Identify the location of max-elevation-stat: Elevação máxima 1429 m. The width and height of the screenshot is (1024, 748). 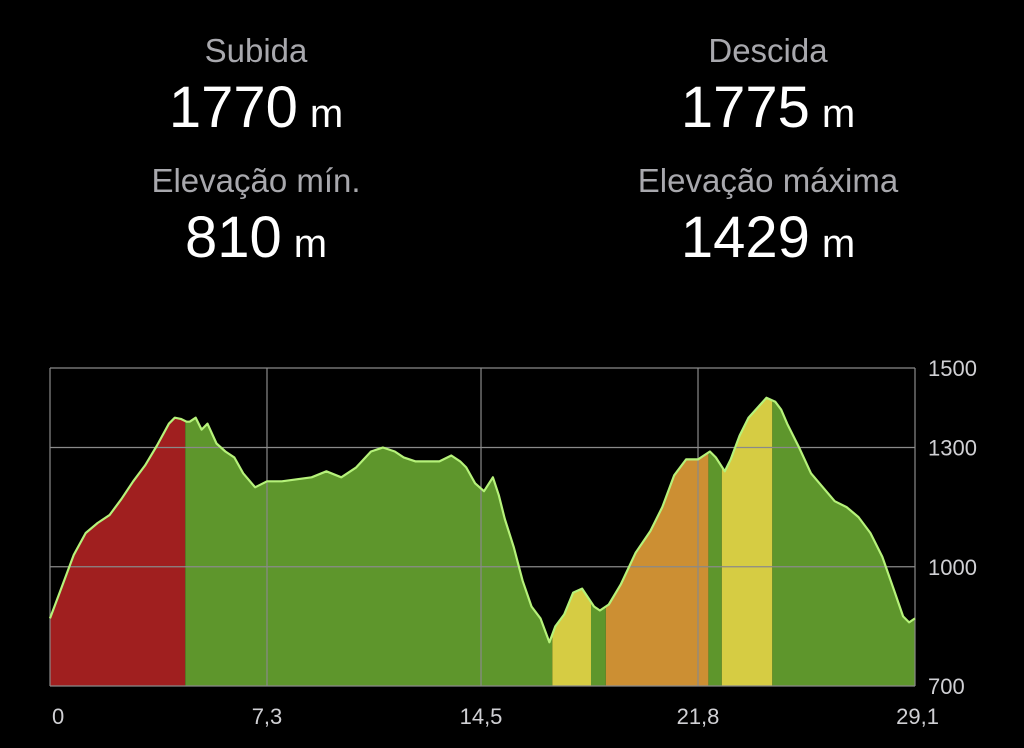
(768, 215).